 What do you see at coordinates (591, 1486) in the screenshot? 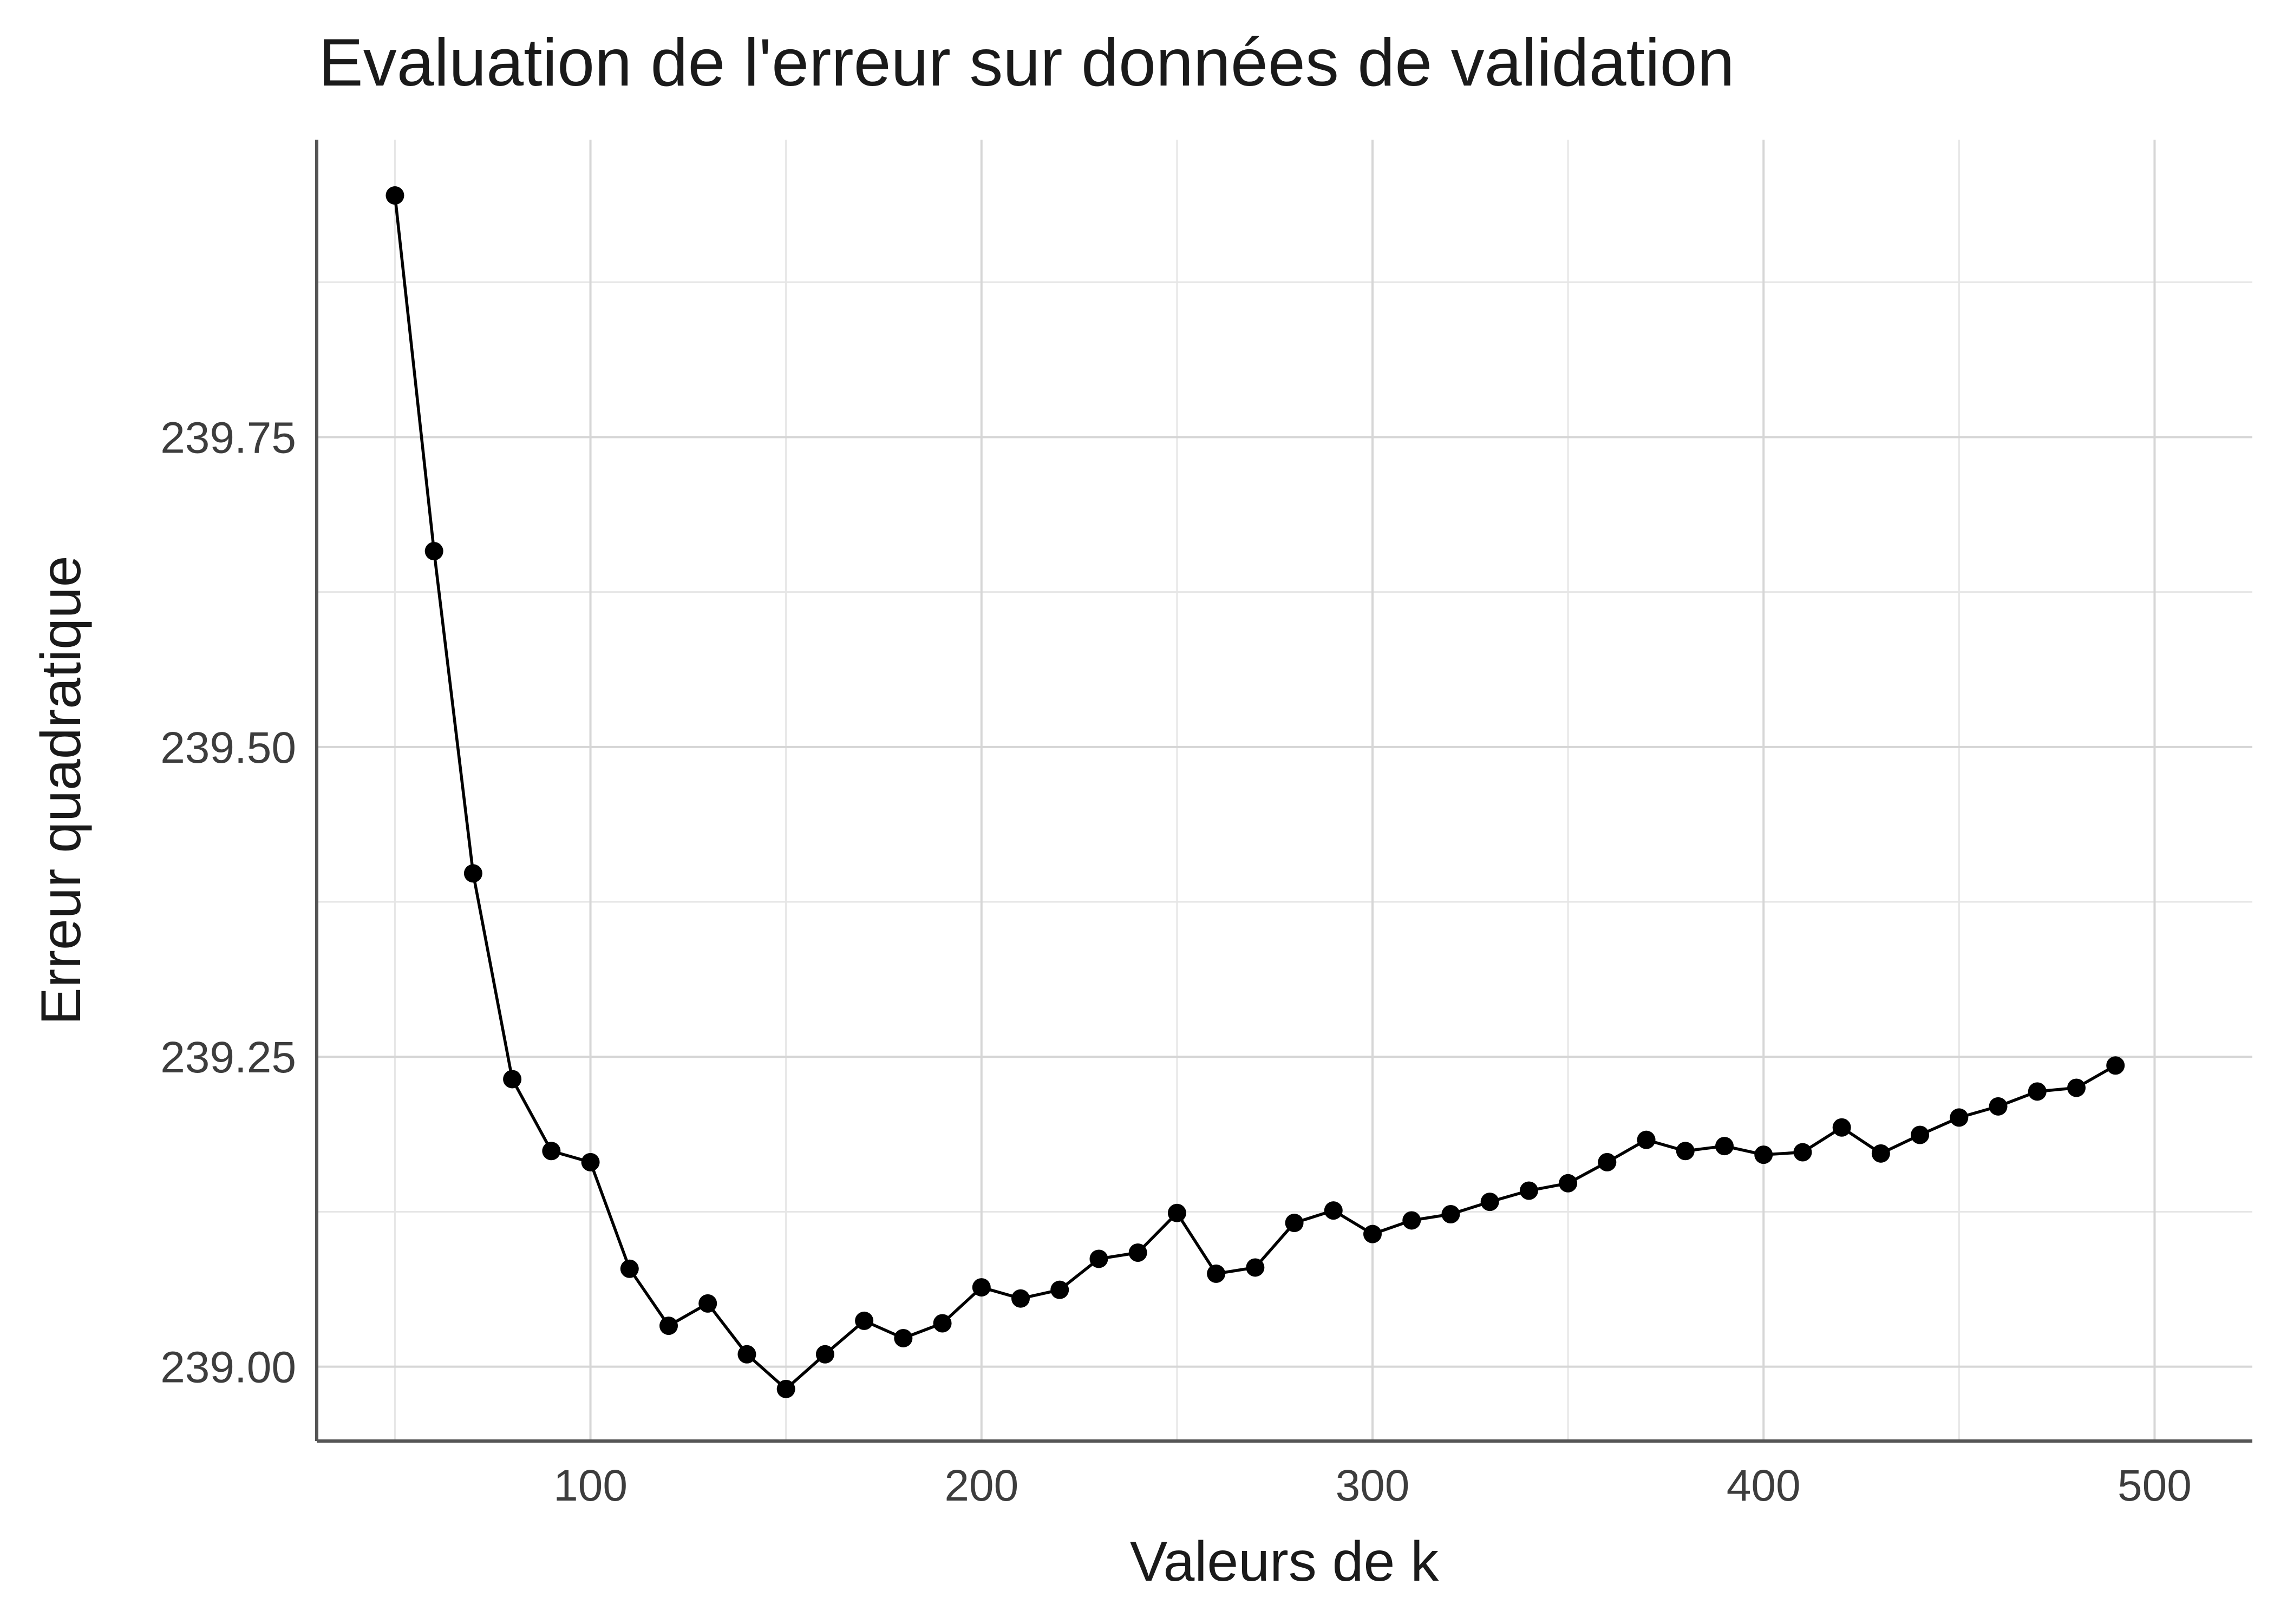
I see `x-tick-label: 100` at bounding box center [591, 1486].